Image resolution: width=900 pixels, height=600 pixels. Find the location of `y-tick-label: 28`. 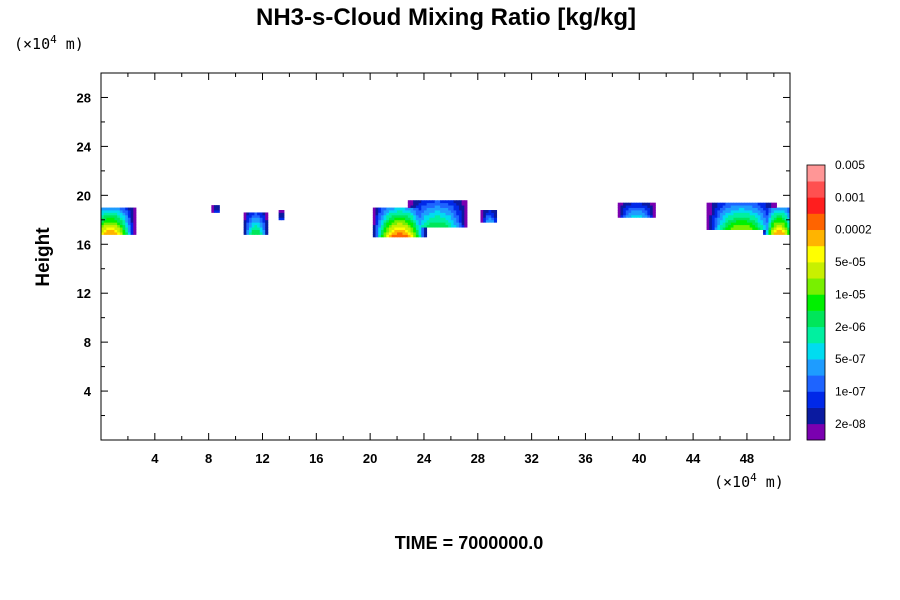

y-tick-label: 28 is located at coordinates (84, 97).